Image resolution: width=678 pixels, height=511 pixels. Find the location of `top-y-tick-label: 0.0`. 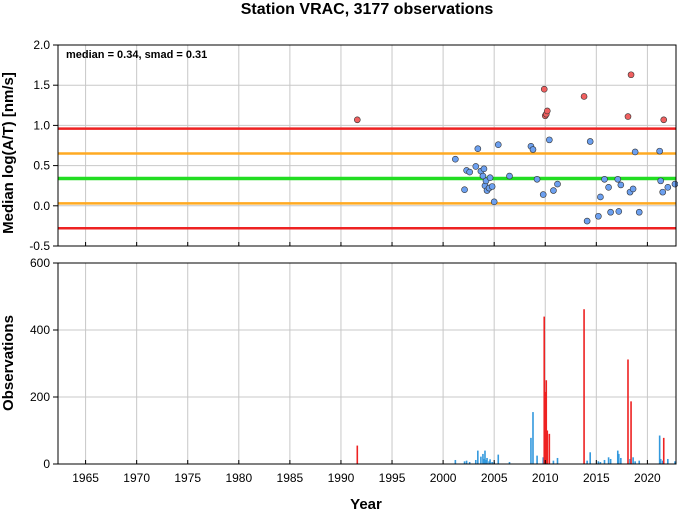

top-y-tick-label: 0.0 is located at coordinates (41, 206).